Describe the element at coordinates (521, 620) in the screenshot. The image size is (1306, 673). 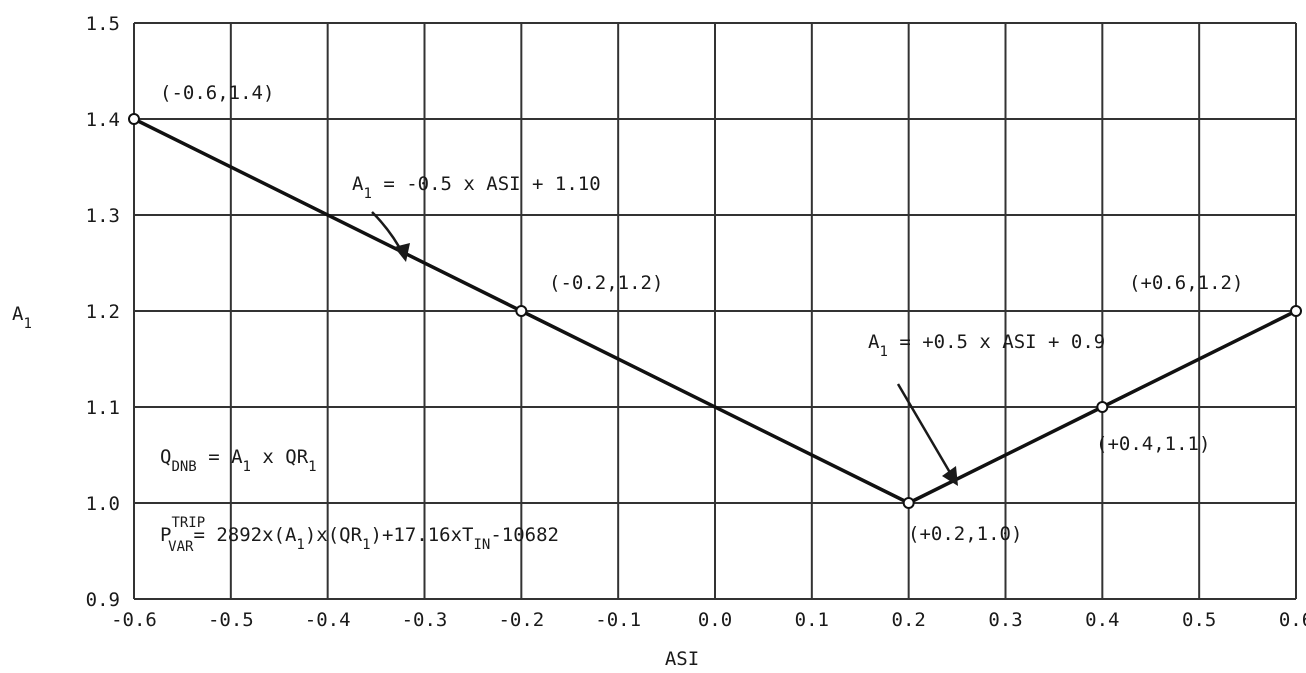
I see `x-tick-label: -0.2` at that location.